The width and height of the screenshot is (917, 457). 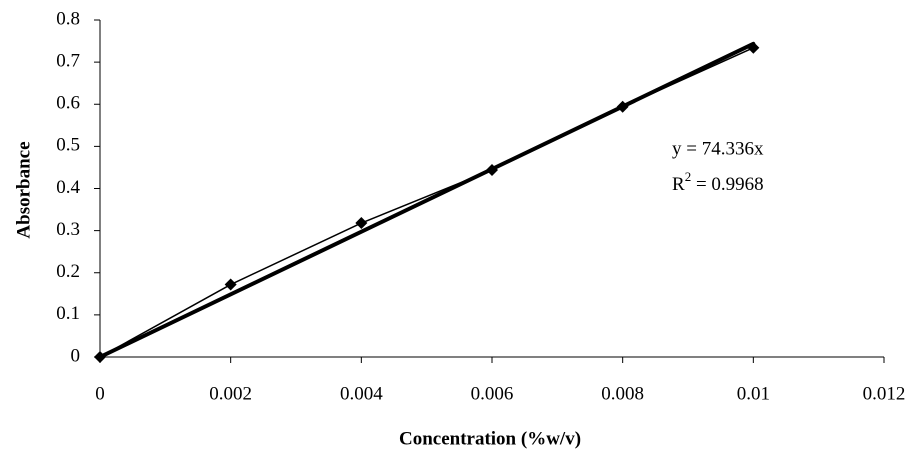 I want to click on r2-sup: 2, so click(x=688, y=176).